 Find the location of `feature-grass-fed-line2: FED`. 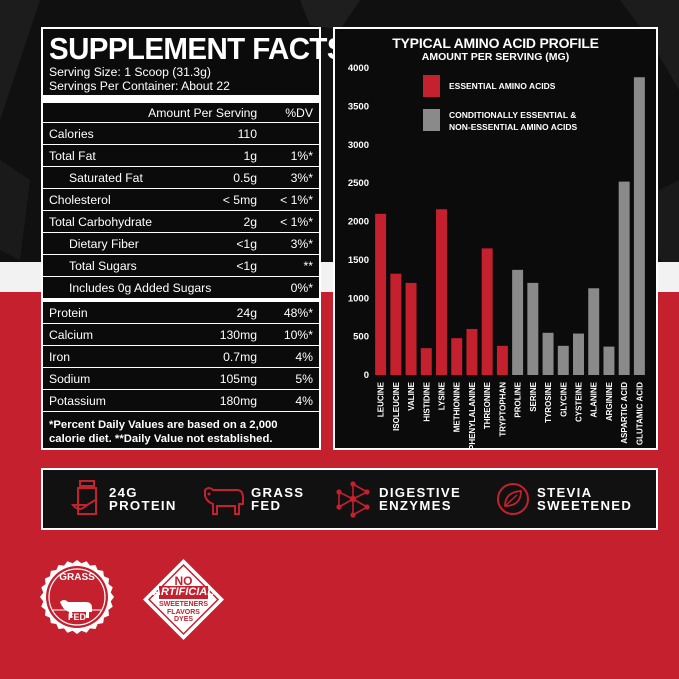

feature-grass-fed-line2: FED is located at coordinates (266, 505).